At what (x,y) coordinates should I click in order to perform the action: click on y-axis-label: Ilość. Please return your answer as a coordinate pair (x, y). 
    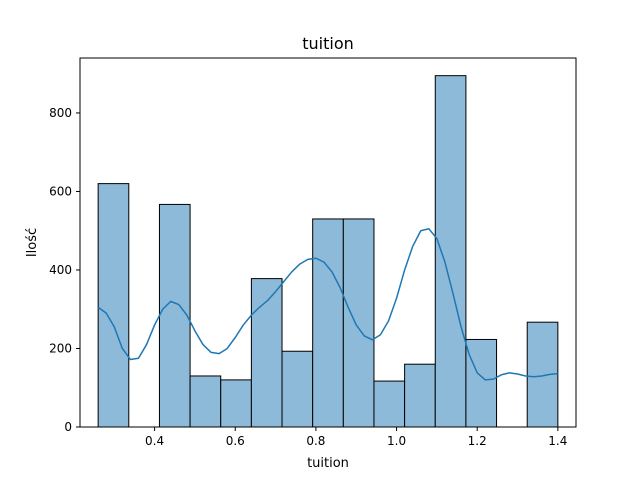
    Looking at the image, I should click on (32, 242).